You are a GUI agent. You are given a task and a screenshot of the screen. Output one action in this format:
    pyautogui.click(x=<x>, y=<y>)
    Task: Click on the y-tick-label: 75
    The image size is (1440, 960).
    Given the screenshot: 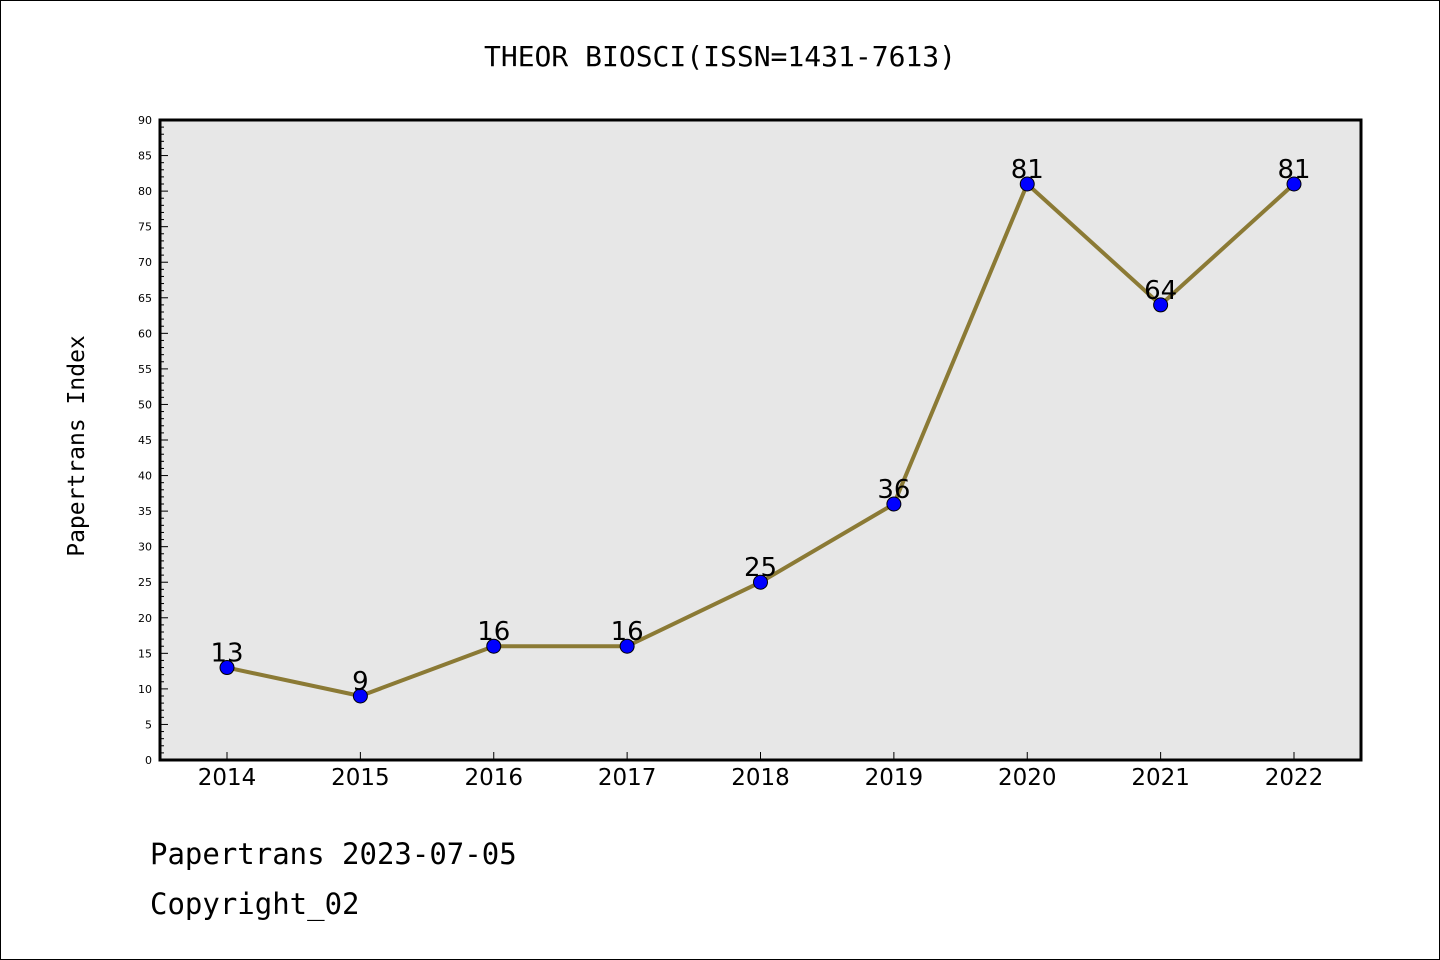 What is the action you would take?
    pyautogui.click(x=145, y=227)
    